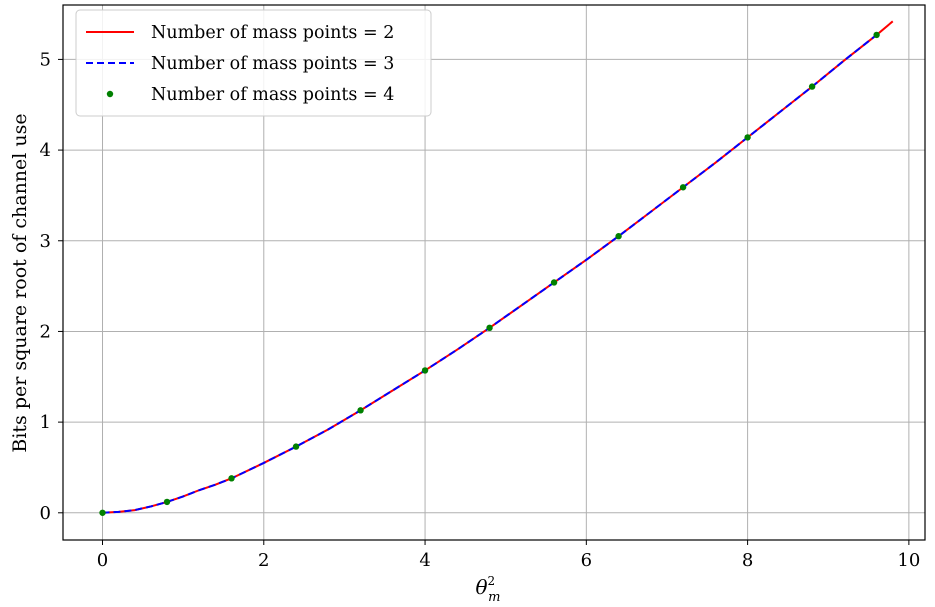 The width and height of the screenshot is (935, 607). Describe the element at coordinates (272, 64) in the screenshot. I see `legend-label-series-3: Number of mass points = 3` at that location.